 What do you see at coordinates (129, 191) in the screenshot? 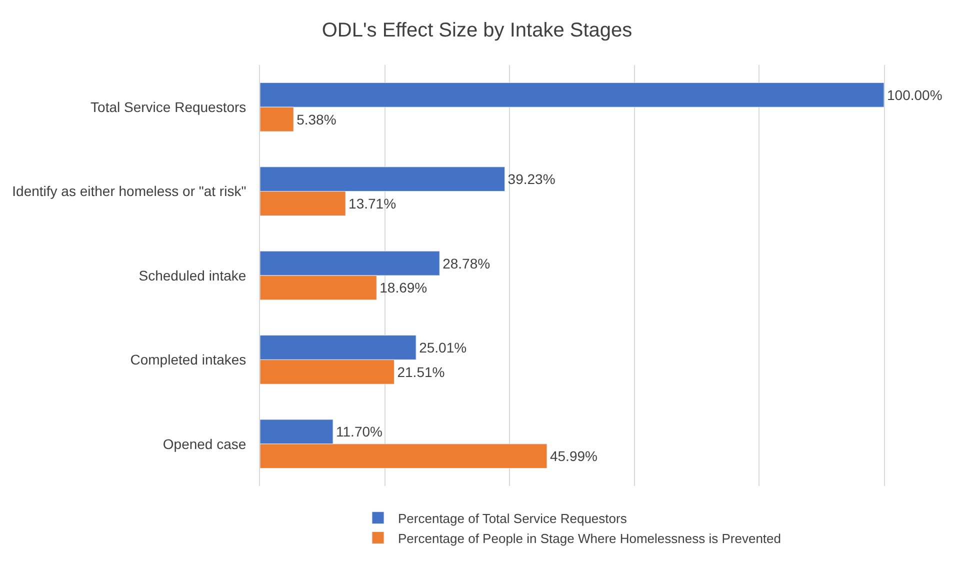
I see `y-tick-label: Identify as either homeless or "at risk"` at bounding box center [129, 191].